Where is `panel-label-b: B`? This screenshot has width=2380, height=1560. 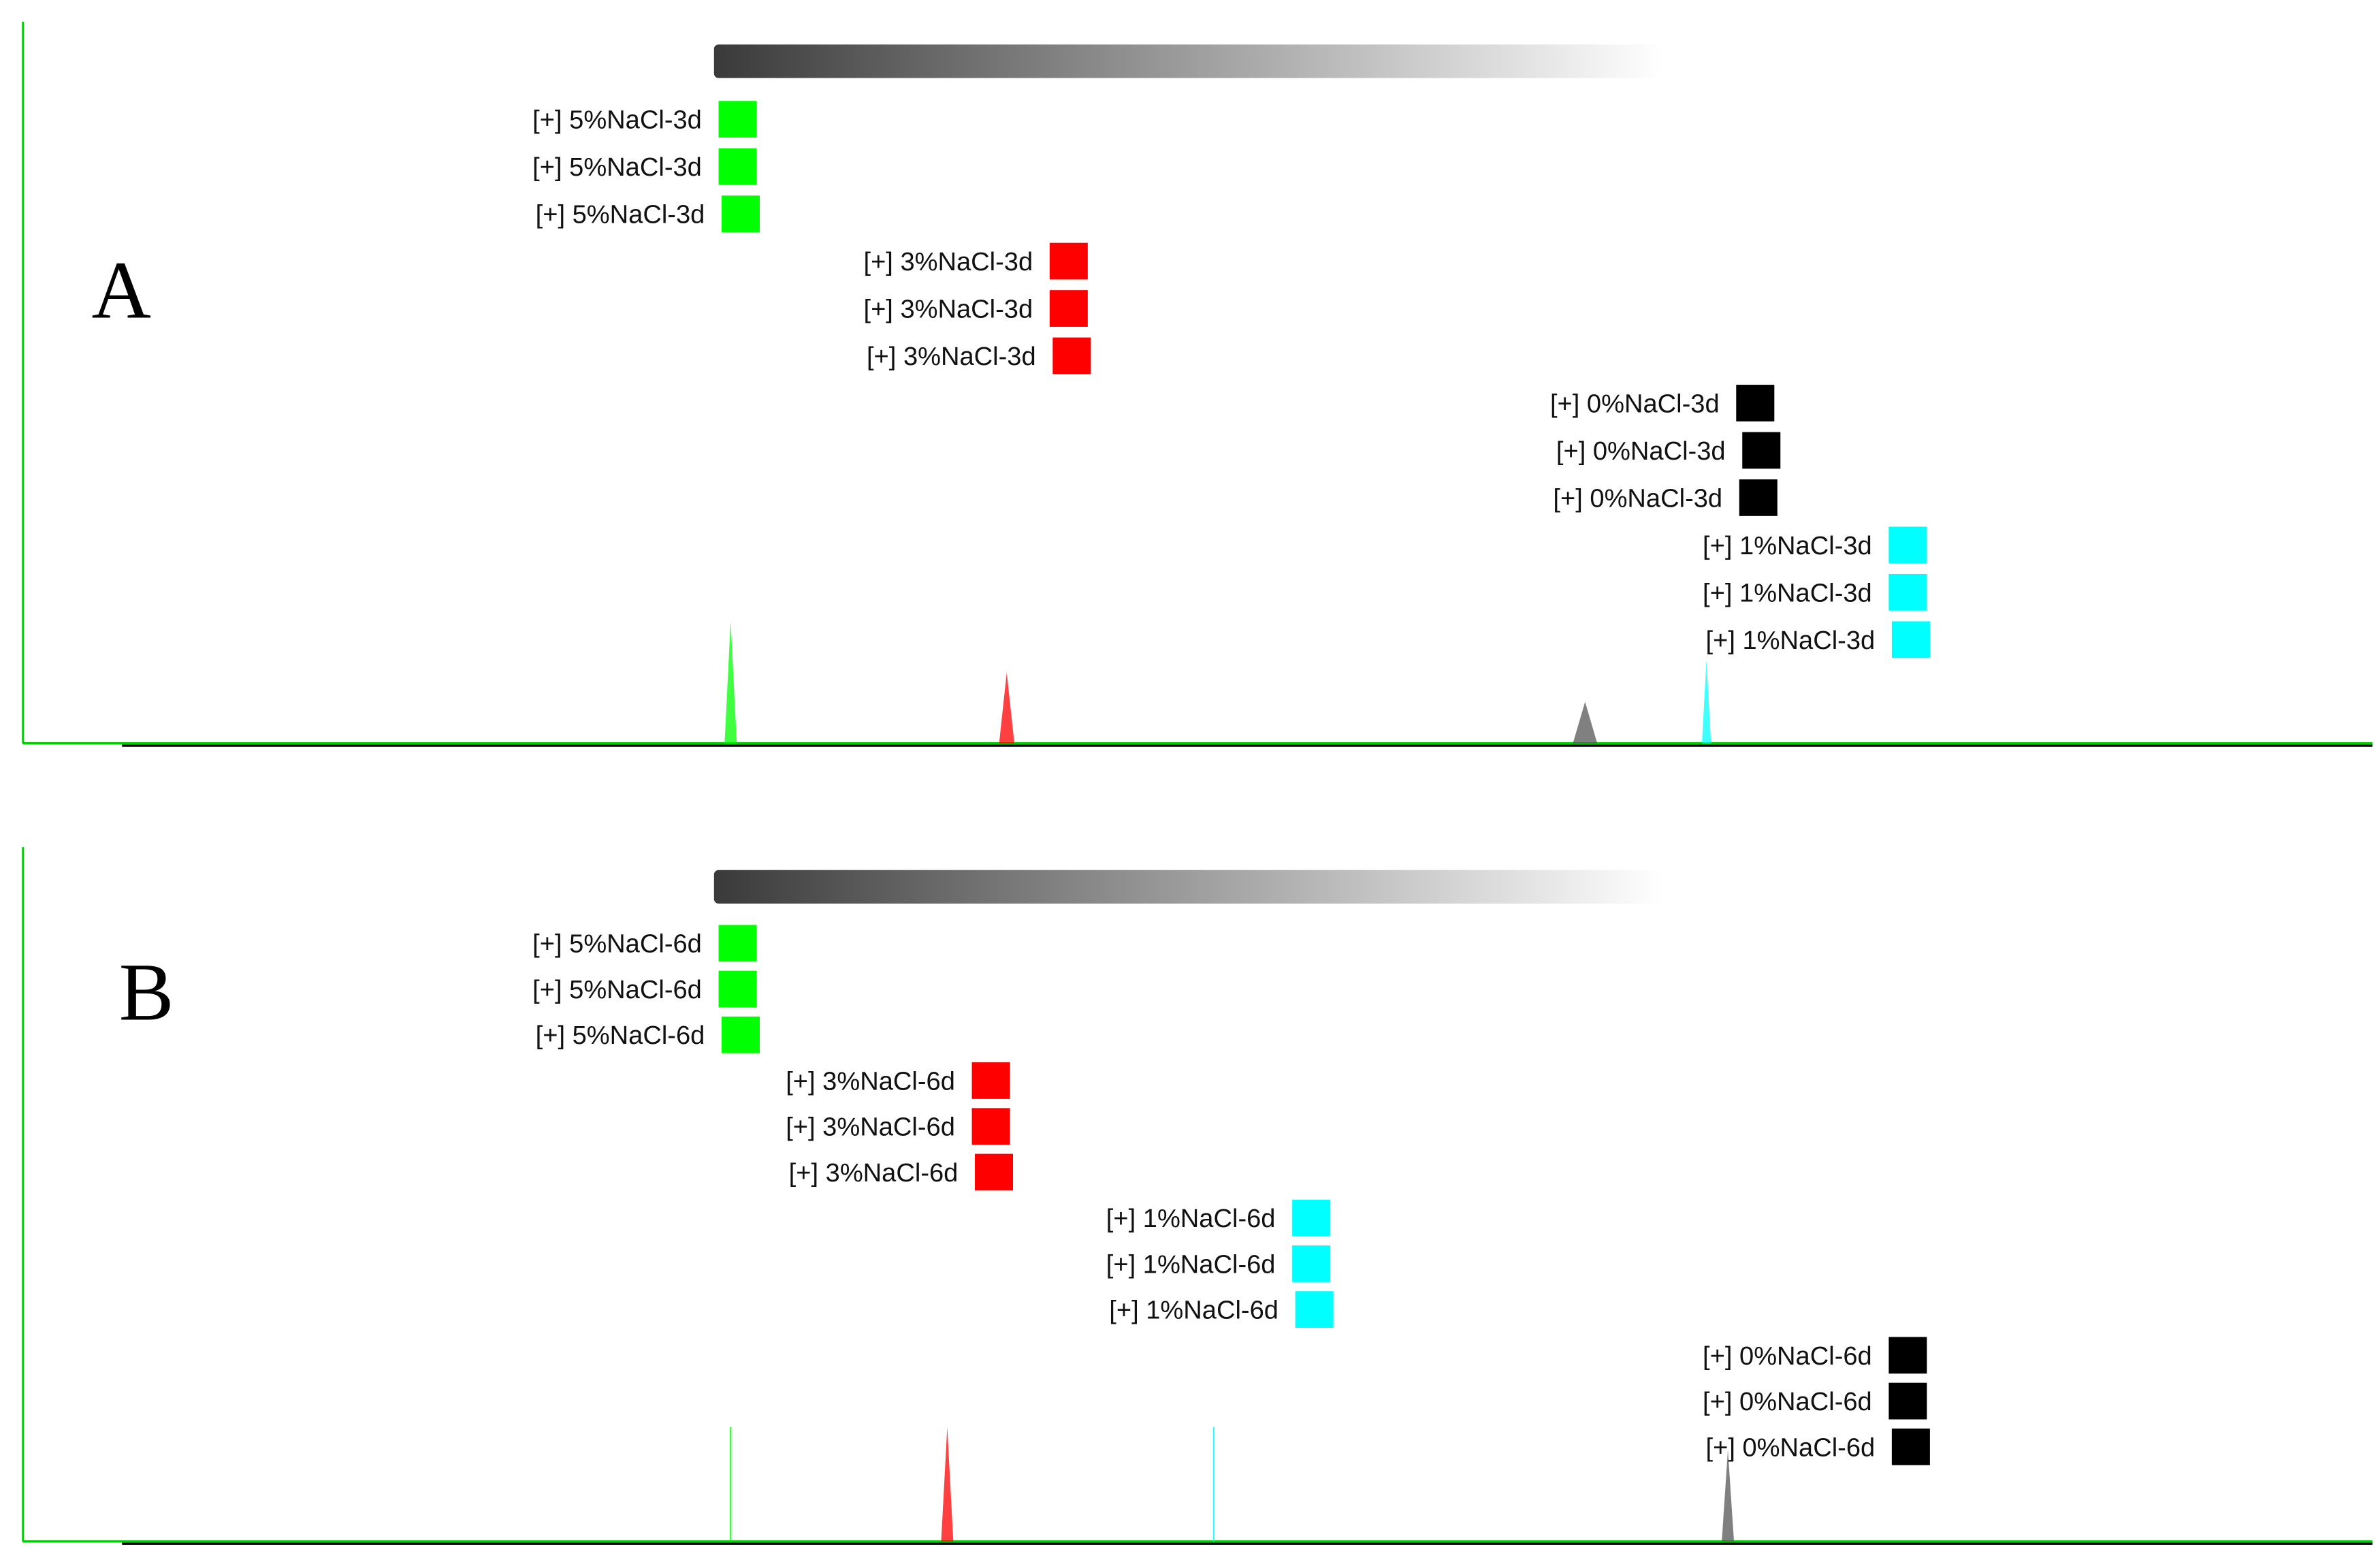
panel-label-b: B is located at coordinates (146, 992).